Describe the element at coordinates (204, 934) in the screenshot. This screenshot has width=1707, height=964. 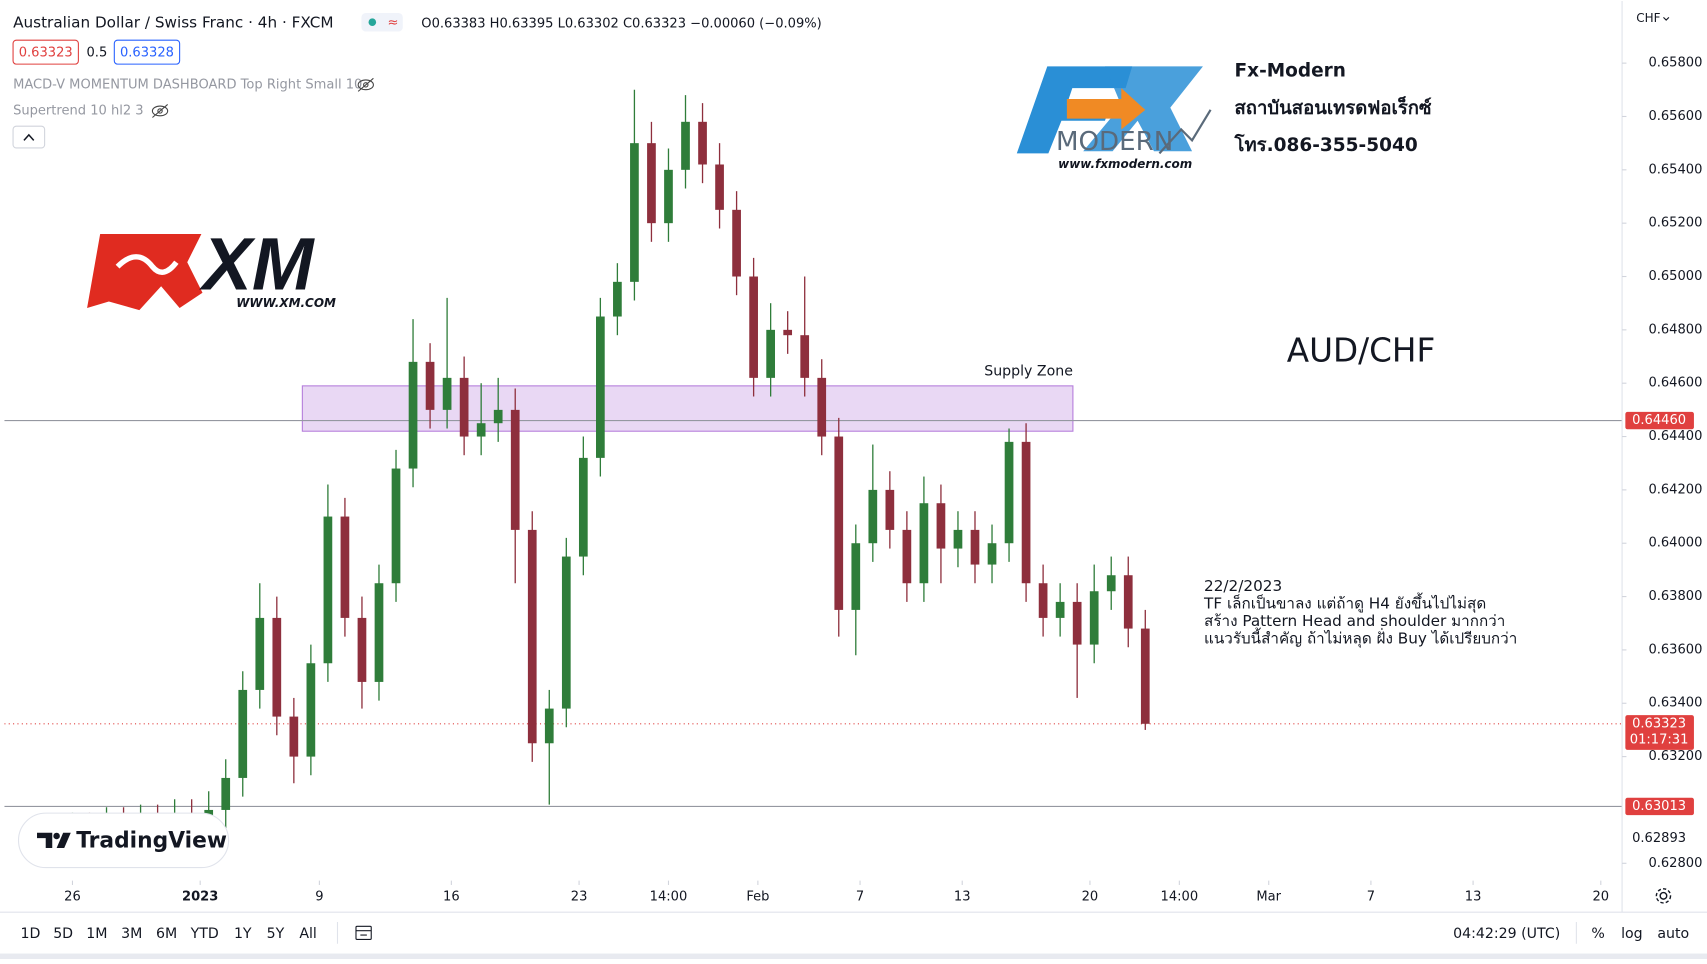
I see `period-button: YTD` at that location.